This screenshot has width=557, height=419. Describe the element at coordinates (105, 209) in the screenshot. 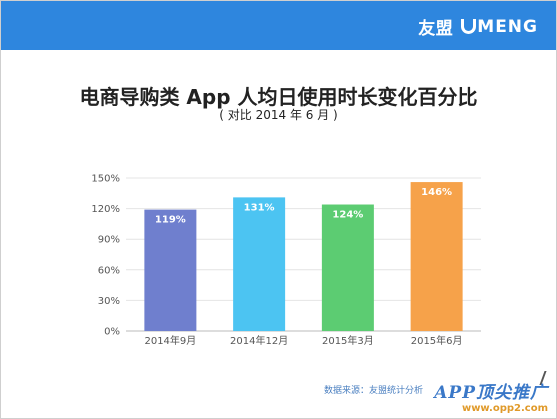

I see `y-tick-label: 120%` at that location.